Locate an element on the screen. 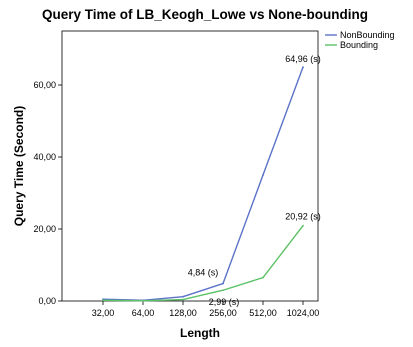  x-tick-label: 512,00 is located at coordinates (263, 313).